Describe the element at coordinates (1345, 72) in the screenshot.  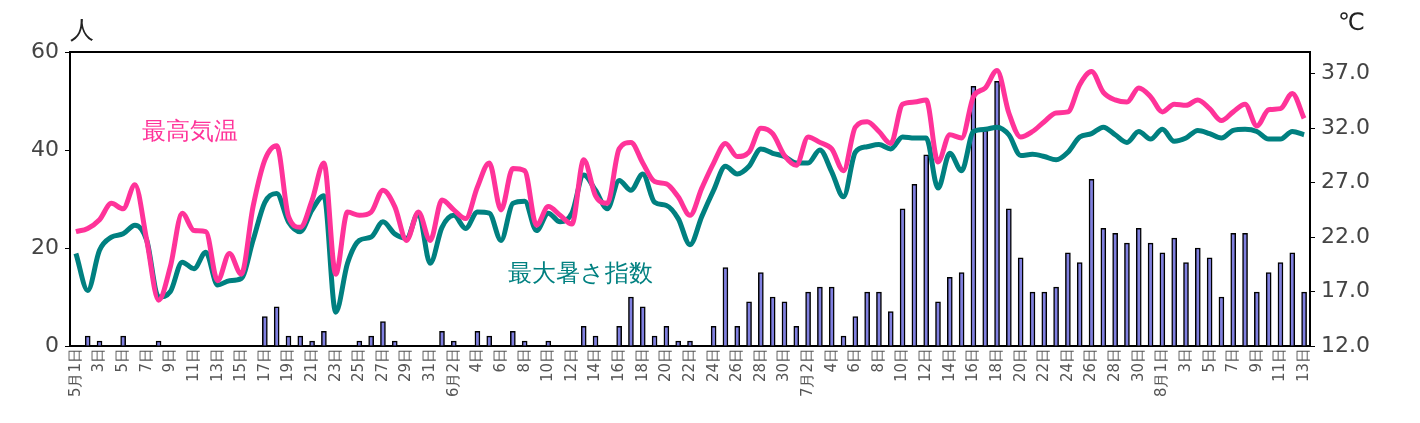
I see `y2-tick-label: 37.0` at that location.